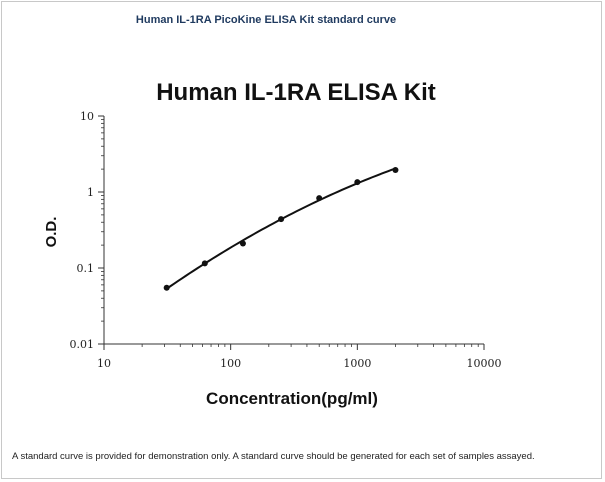 Image resolution: width=605 pixels, height=482 pixels. I want to click on x-axis-label: Concentration(pg/ml), so click(292, 398).